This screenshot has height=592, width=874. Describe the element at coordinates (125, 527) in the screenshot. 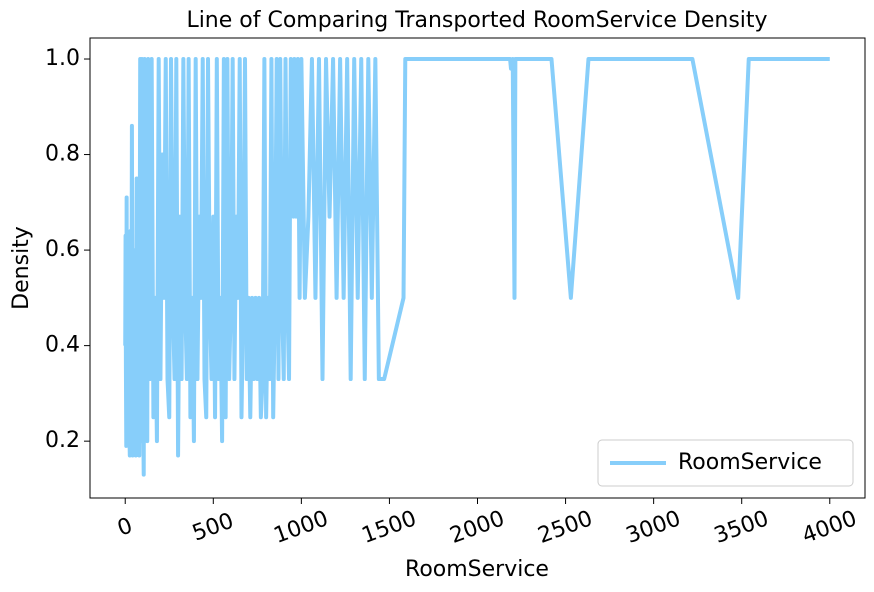

I see `x-tick-label: 0` at that location.